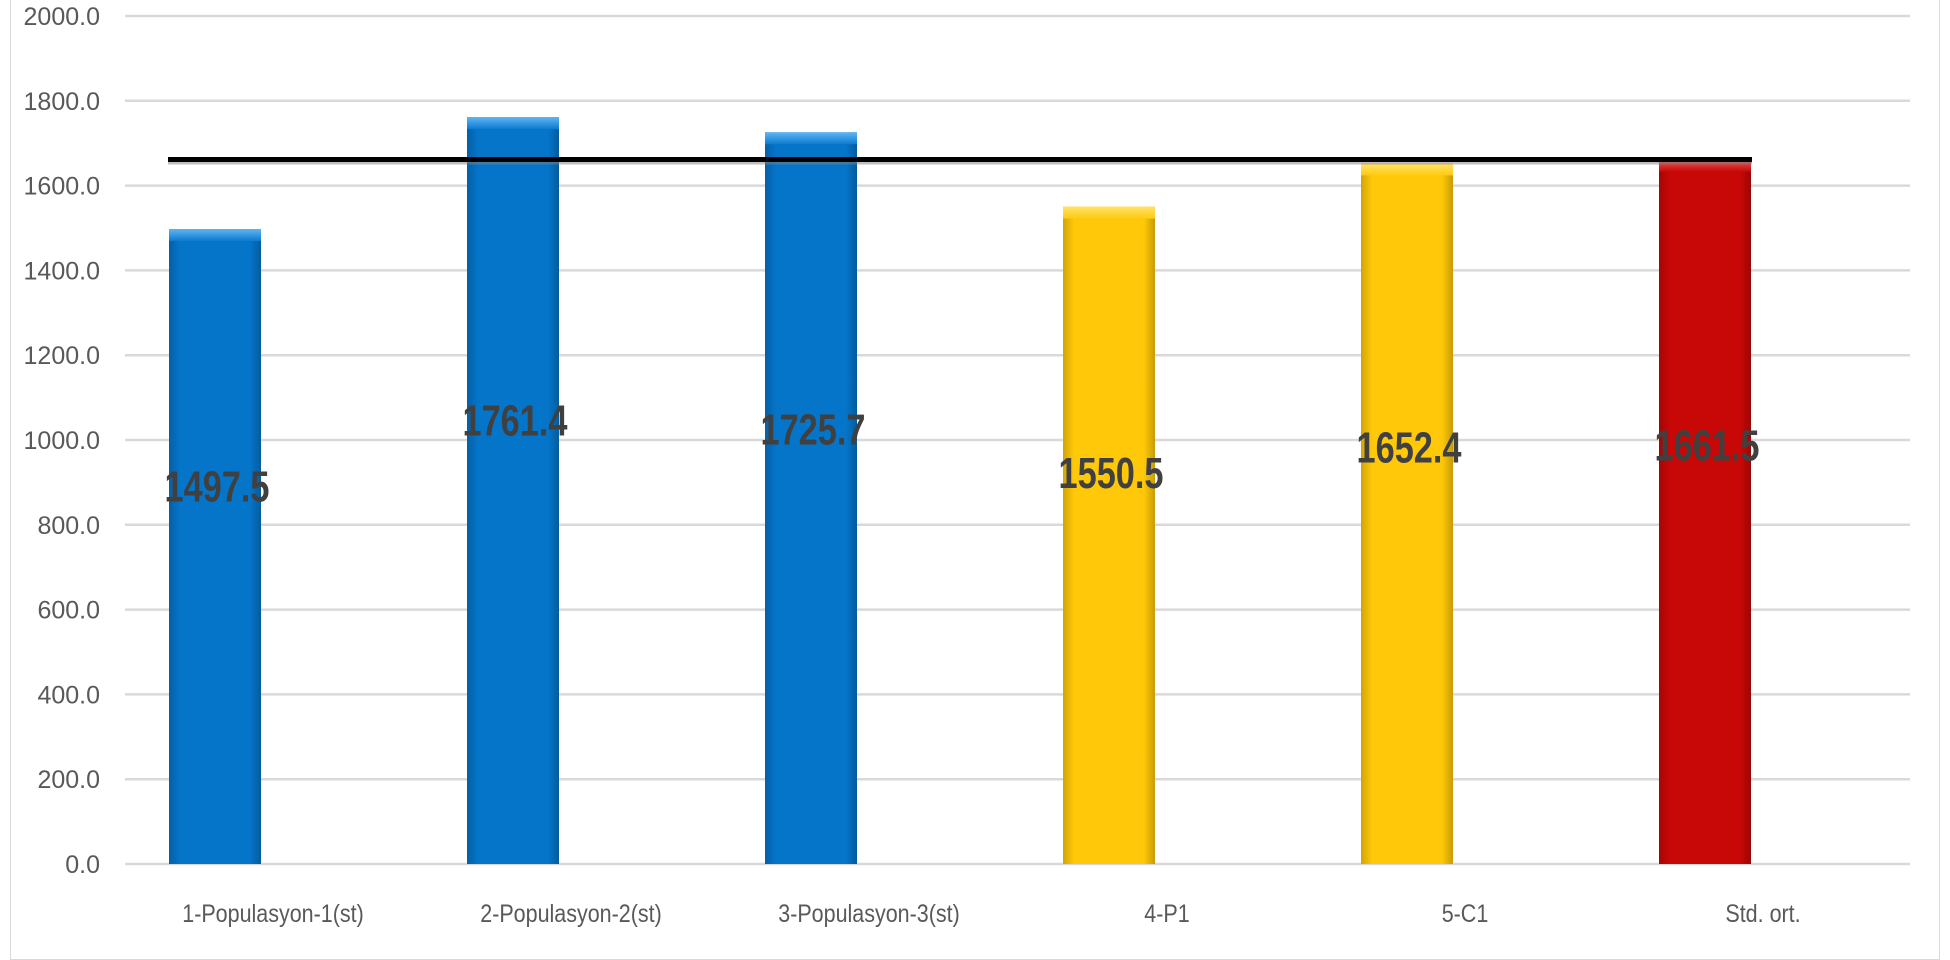 Image resolution: width=1950 pixels, height=960 pixels. What do you see at coordinates (217, 486) in the screenshot?
I see `data-label: 1497.5` at bounding box center [217, 486].